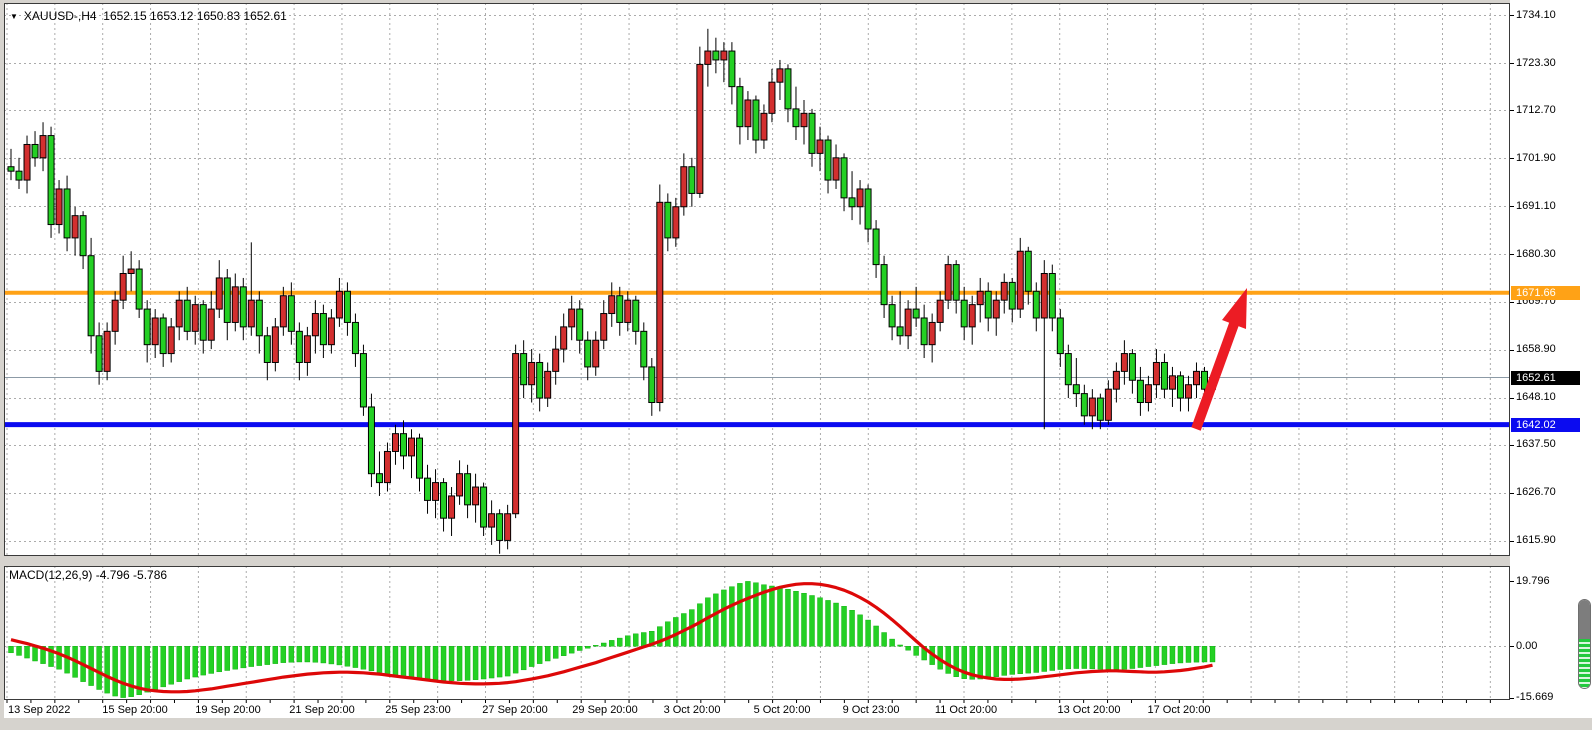 The image size is (1592, 730). Describe the element at coordinates (692, 710) in the screenshot. I see `time-axis-label: 3 Oct 20:00` at that location.